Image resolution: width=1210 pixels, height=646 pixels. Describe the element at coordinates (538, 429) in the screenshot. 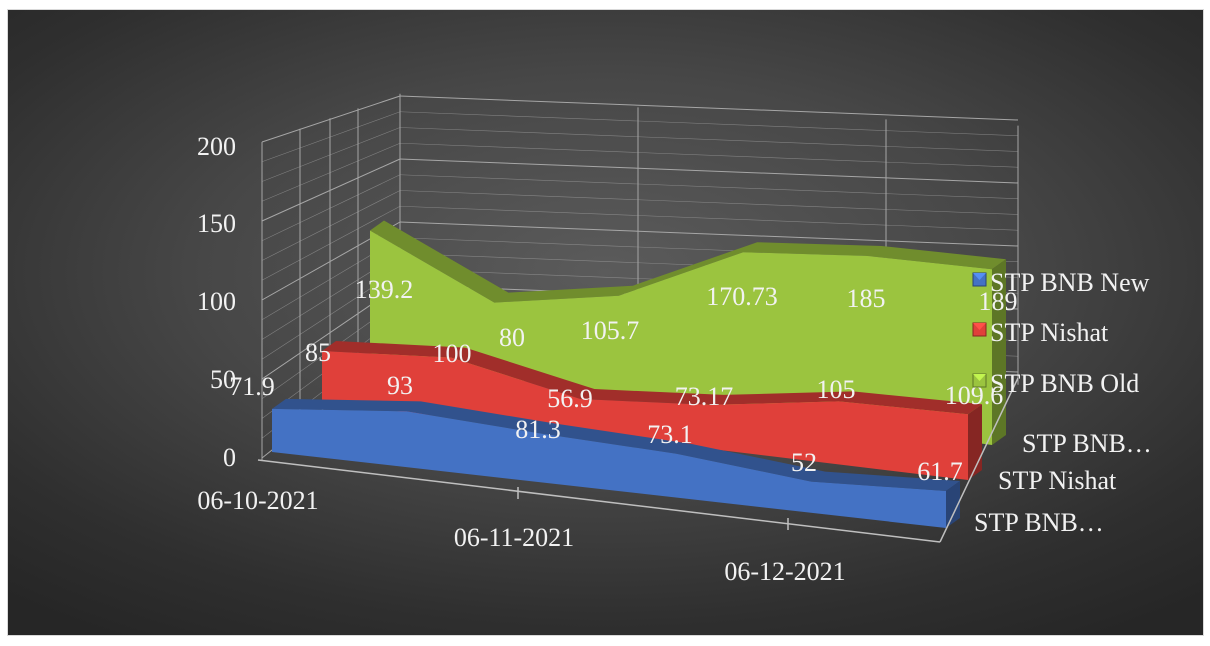

I see `data-label: 81.3` at that location.